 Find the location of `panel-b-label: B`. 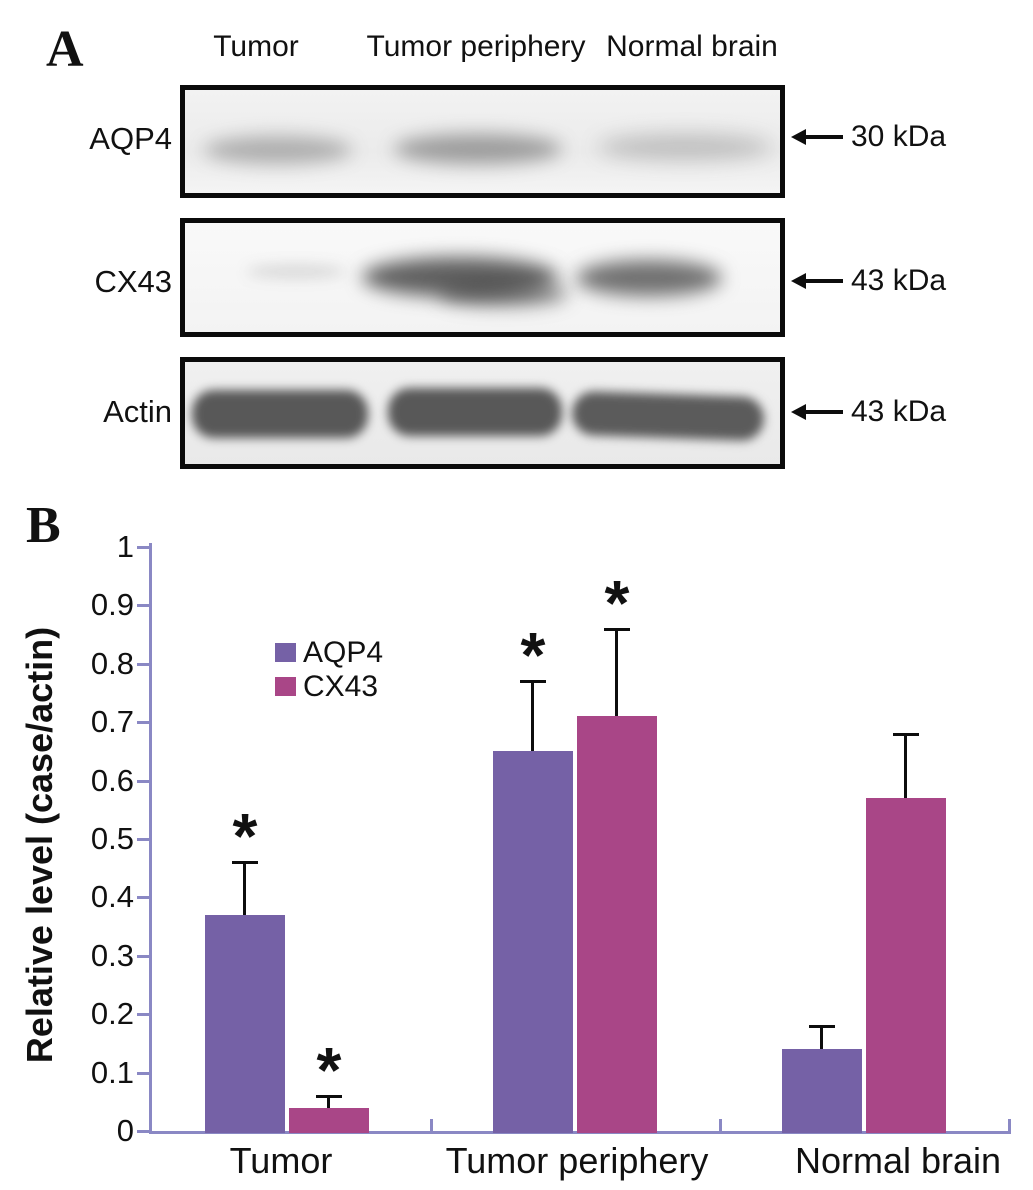

panel-b-label: B is located at coordinates (43, 525).